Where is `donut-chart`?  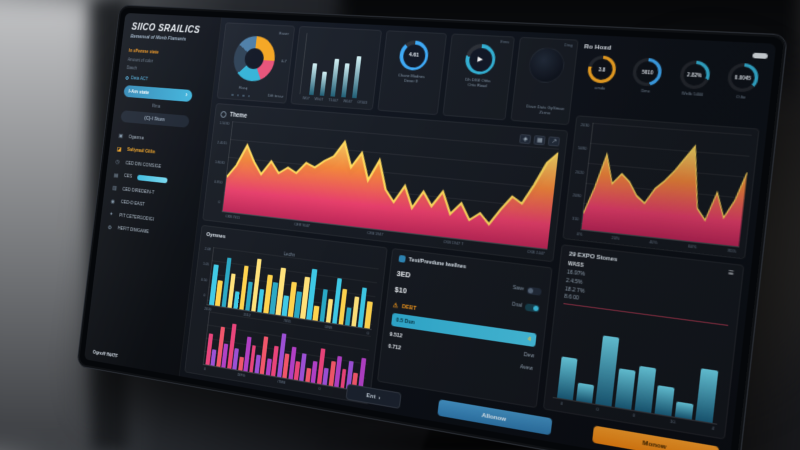
donut-chart is located at coordinates (254, 59).